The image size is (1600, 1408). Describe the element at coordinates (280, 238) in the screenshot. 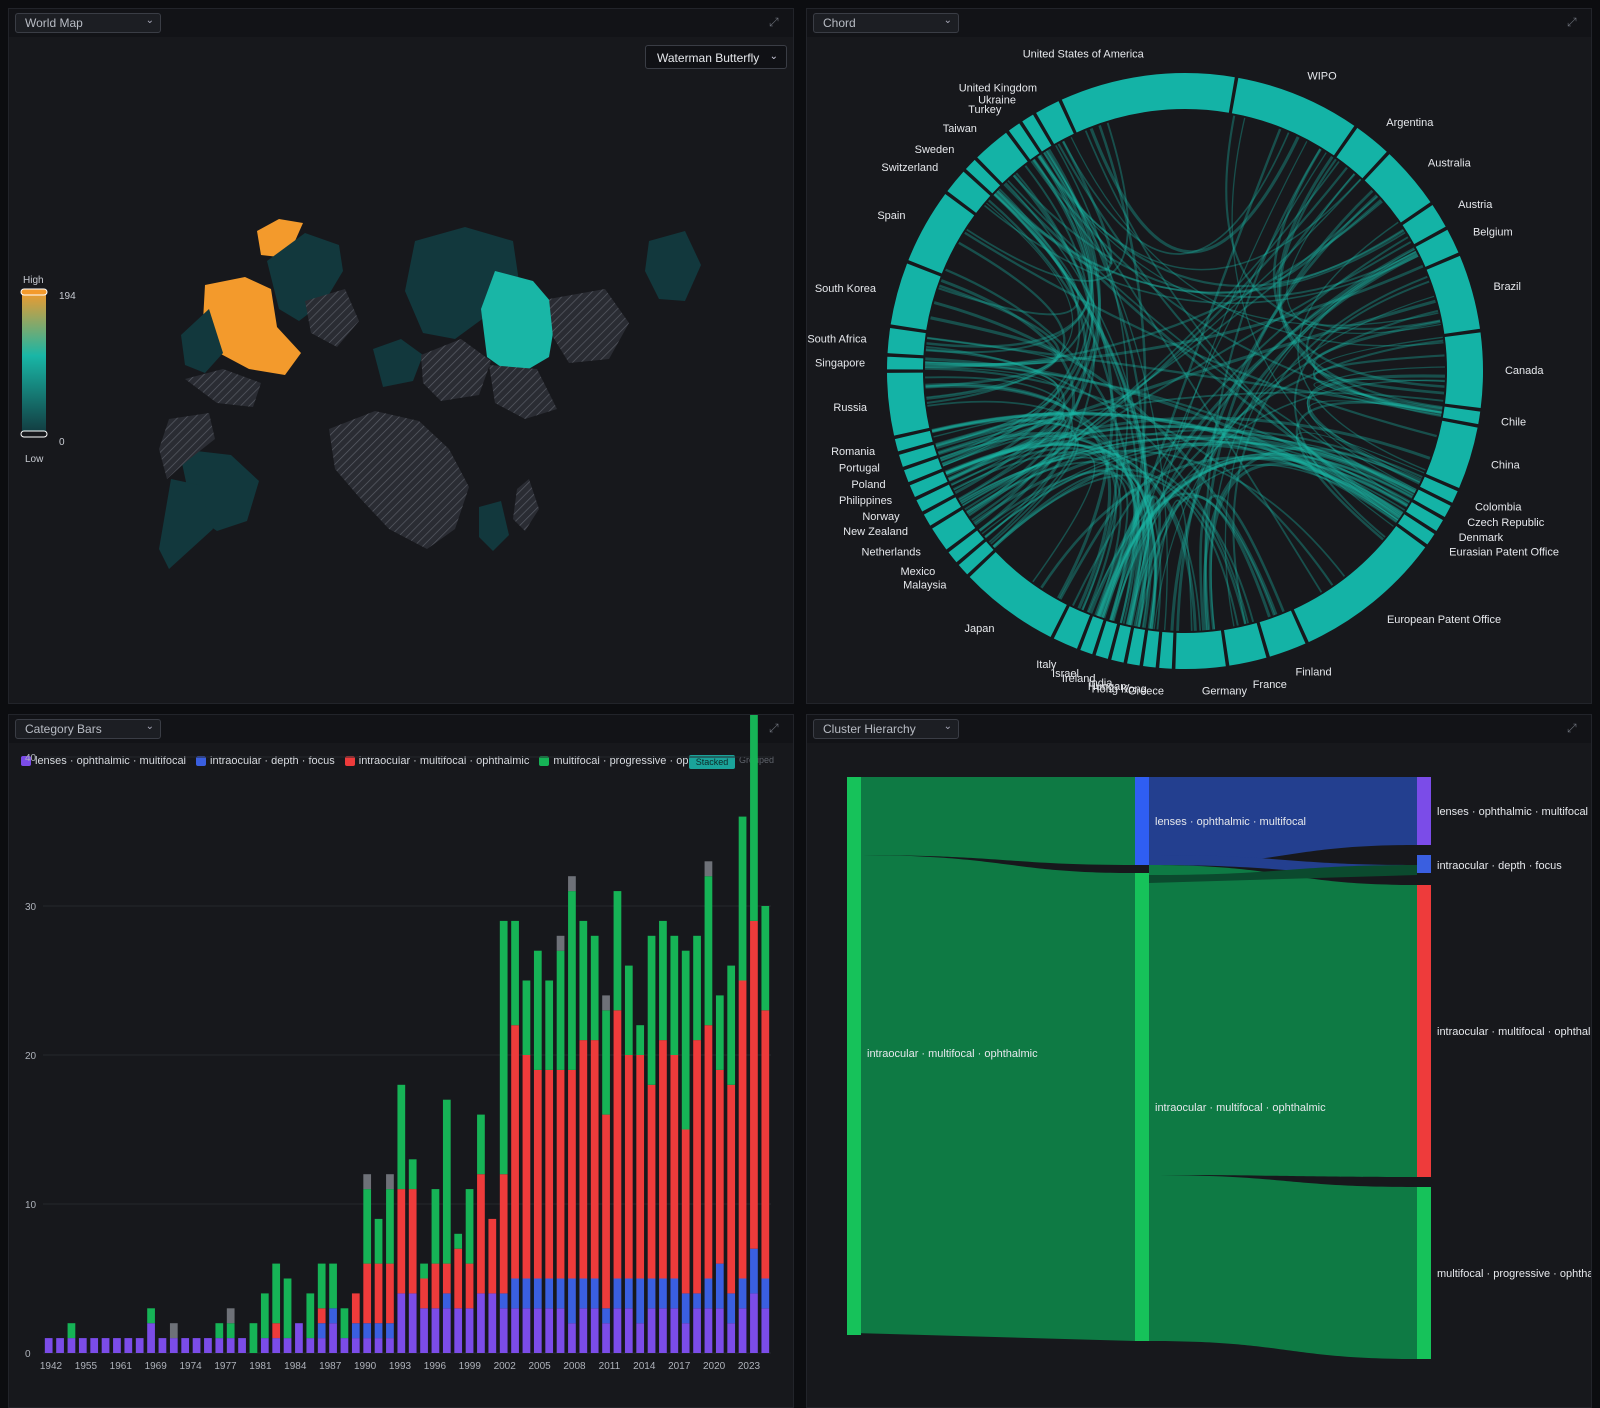

I see `country-greenland` at that location.